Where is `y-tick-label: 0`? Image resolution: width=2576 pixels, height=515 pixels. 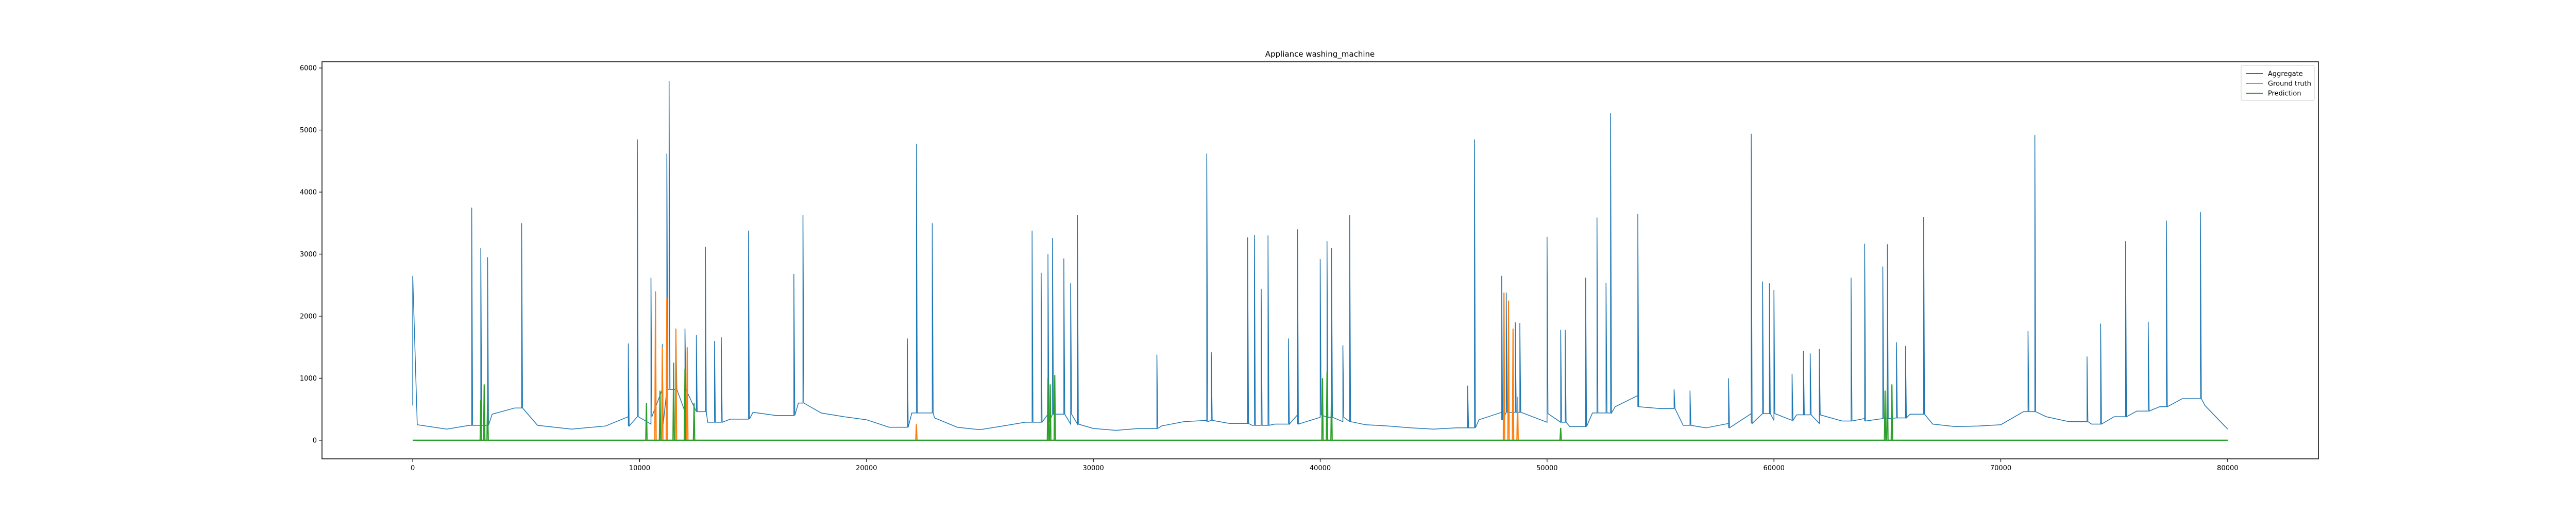
y-tick-label: 0 is located at coordinates (315, 440).